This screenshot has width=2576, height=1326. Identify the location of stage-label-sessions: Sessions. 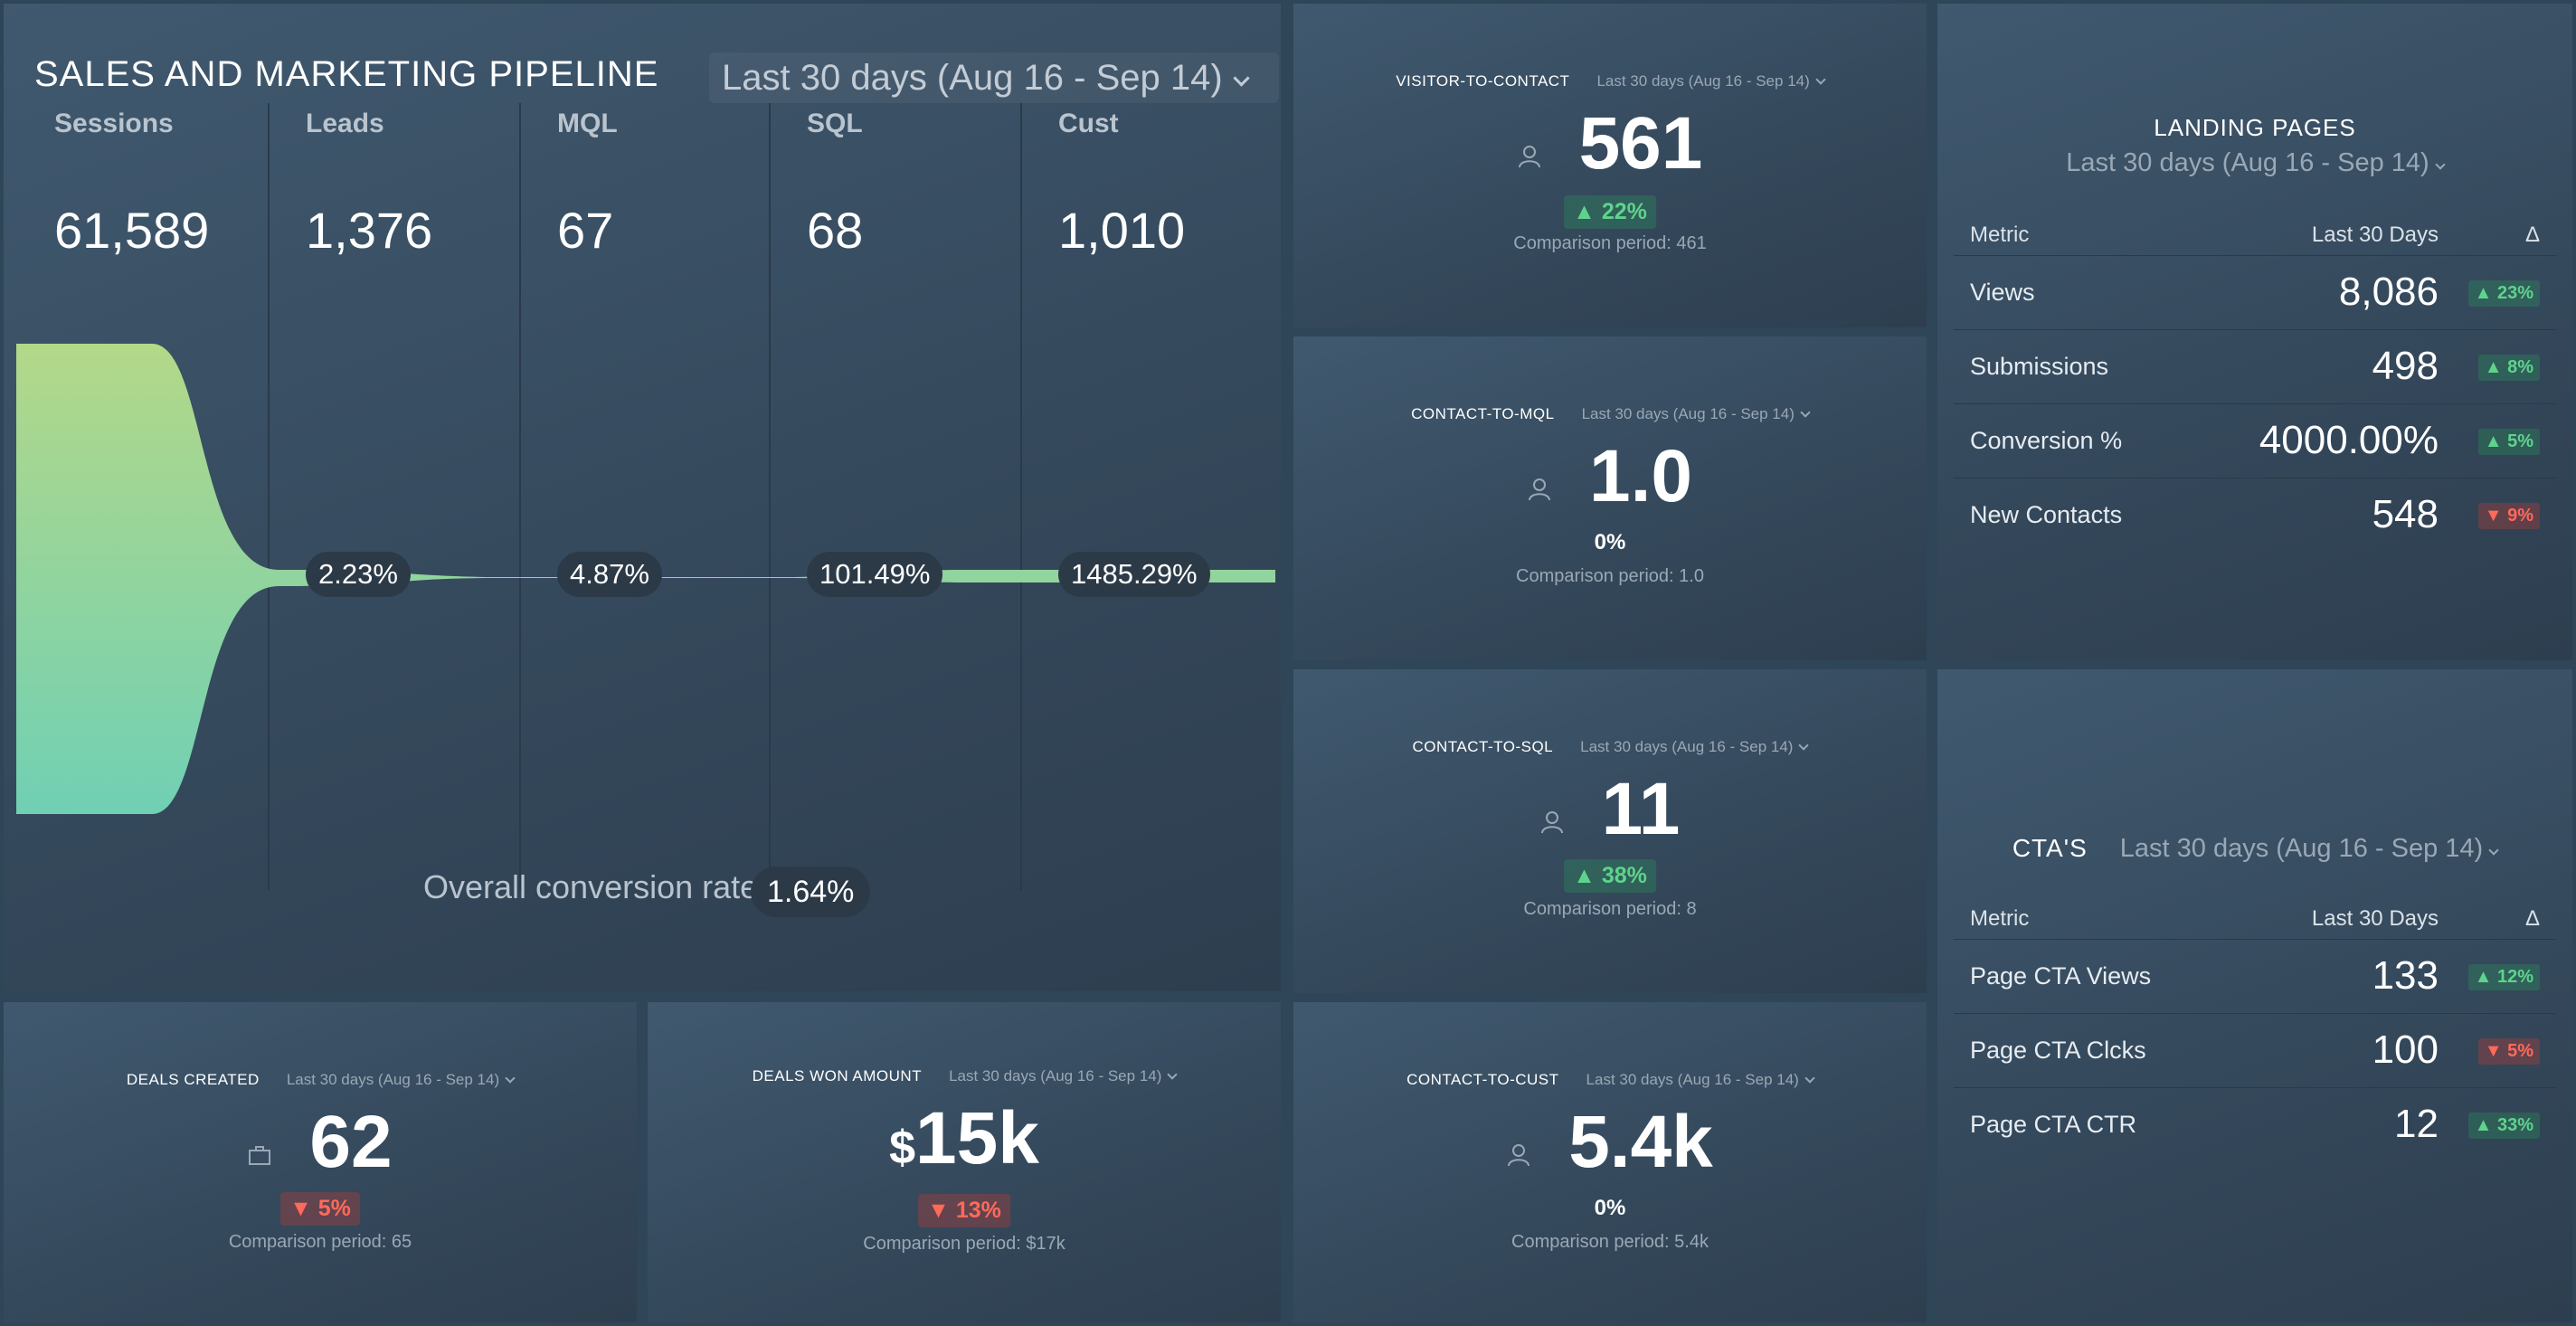
(114, 124).